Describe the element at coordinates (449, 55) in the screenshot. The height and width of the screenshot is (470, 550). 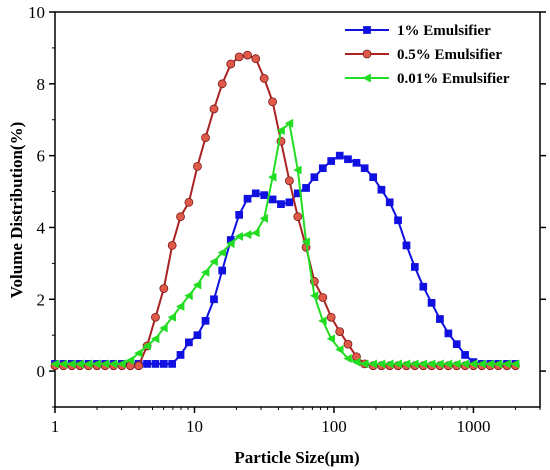
I see `legend-label: 0.5% Emulsifier` at that location.